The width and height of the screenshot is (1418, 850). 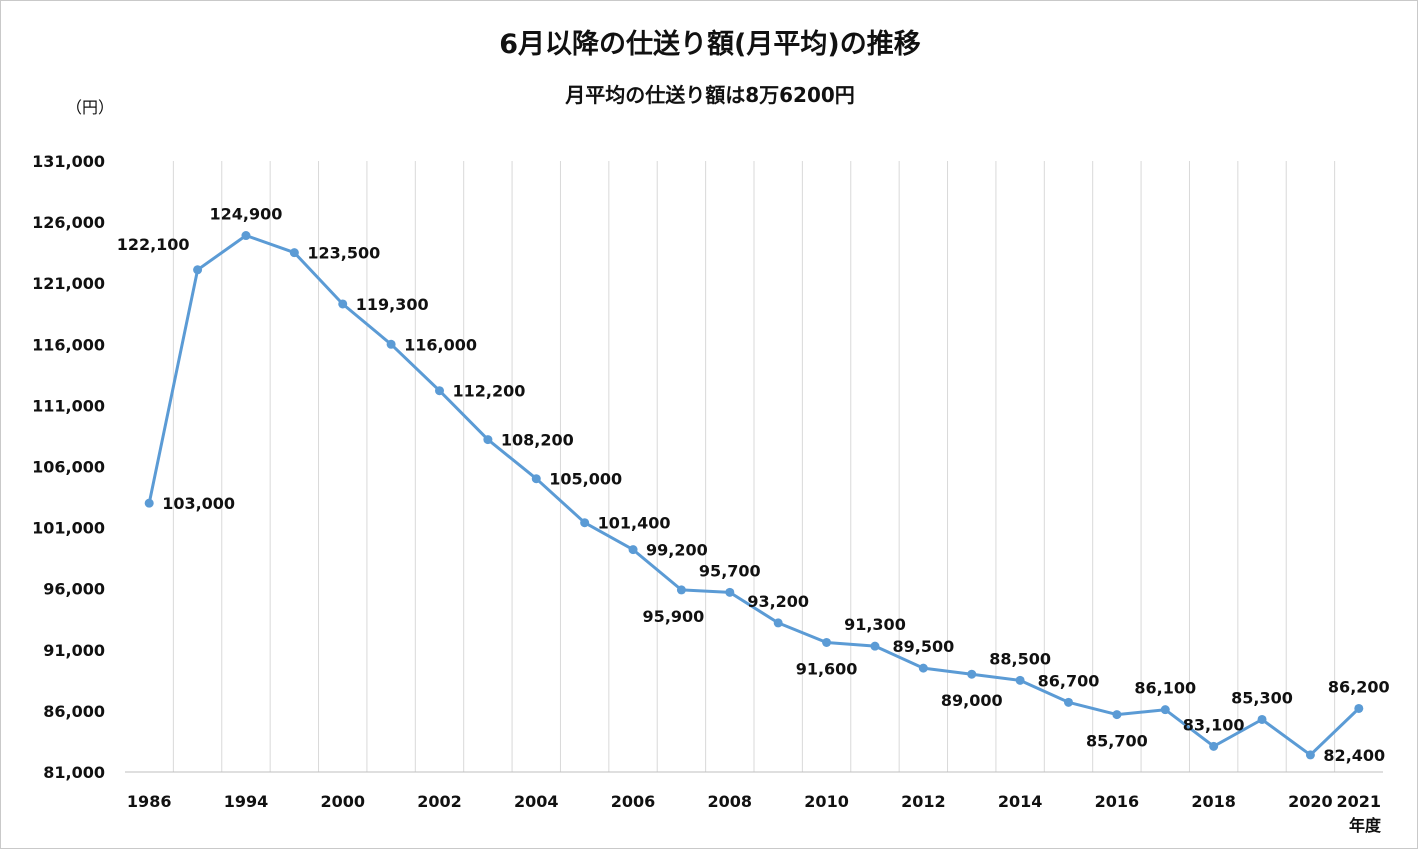 I want to click on x-tick-label: 2016, so click(x=1117, y=801).